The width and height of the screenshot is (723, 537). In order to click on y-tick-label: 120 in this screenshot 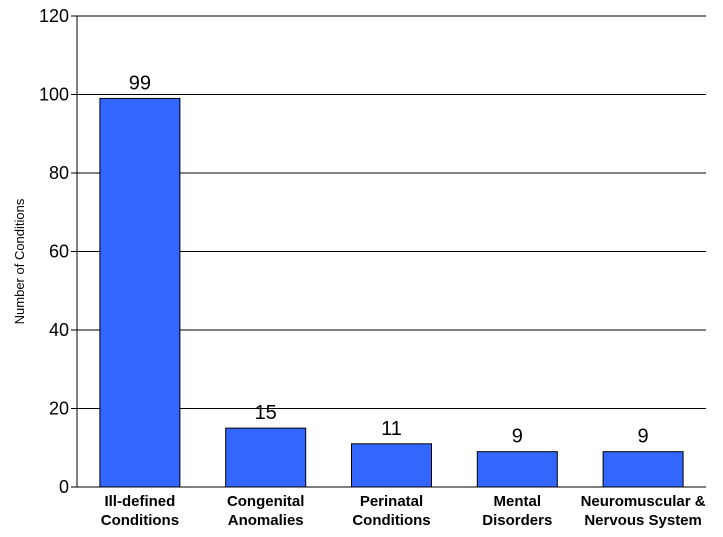, I will do `click(54, 16)`.